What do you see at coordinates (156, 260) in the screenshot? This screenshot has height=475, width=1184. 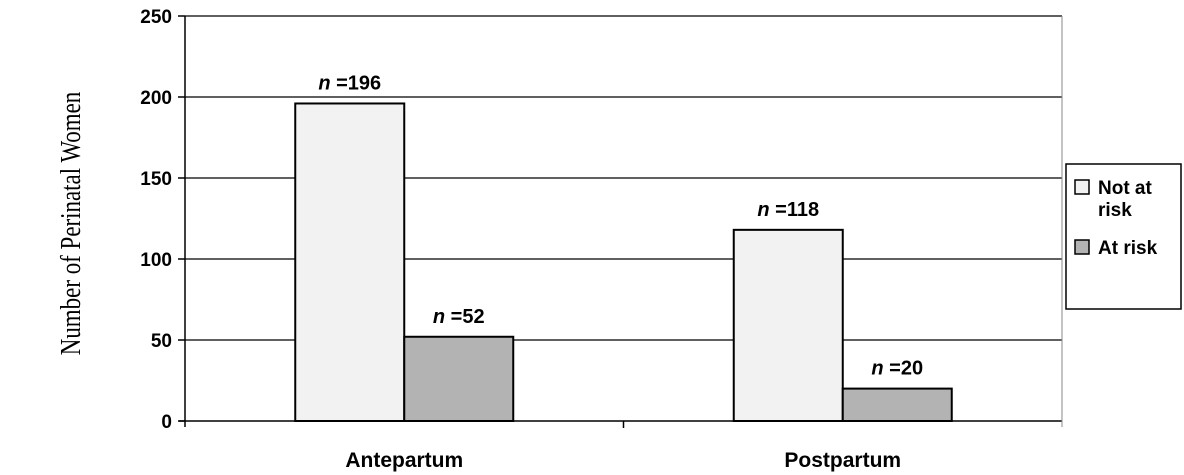 I see `y-tick-label: 100` at bounding box center [156, 260].